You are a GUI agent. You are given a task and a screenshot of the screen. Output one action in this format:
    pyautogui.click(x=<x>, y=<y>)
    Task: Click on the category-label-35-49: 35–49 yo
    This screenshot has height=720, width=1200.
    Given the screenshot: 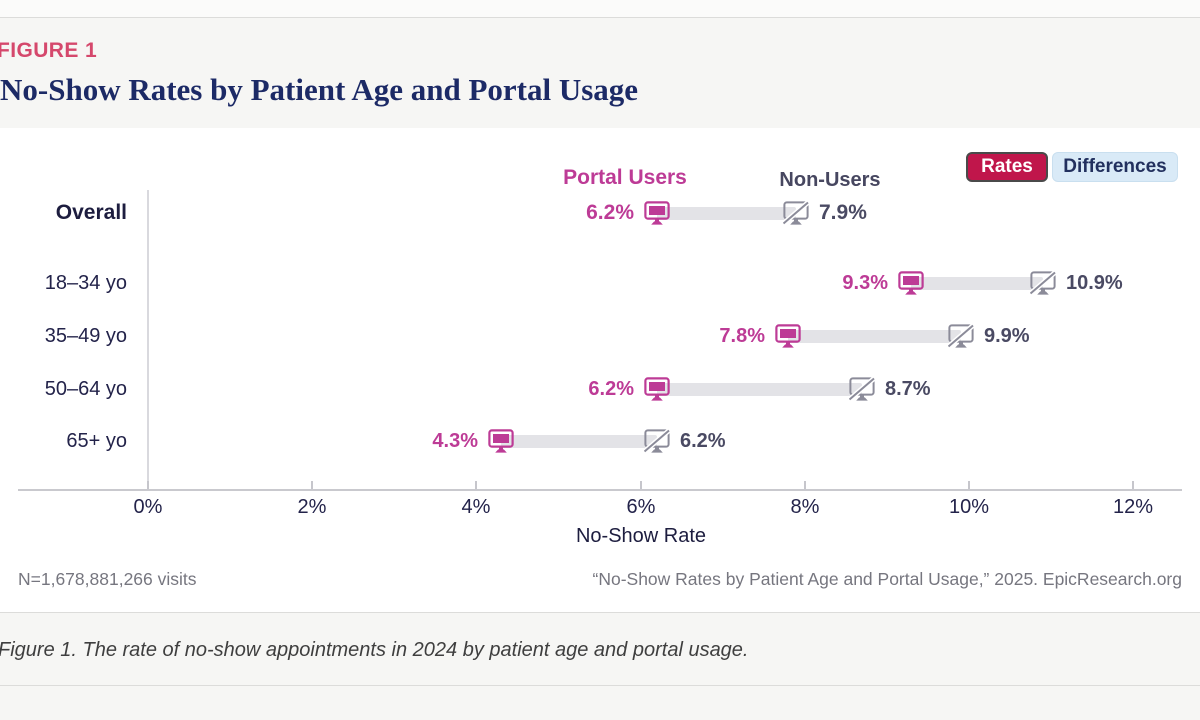 What is the action you would take?
    pyautogui.click(x=85, y=336)
    